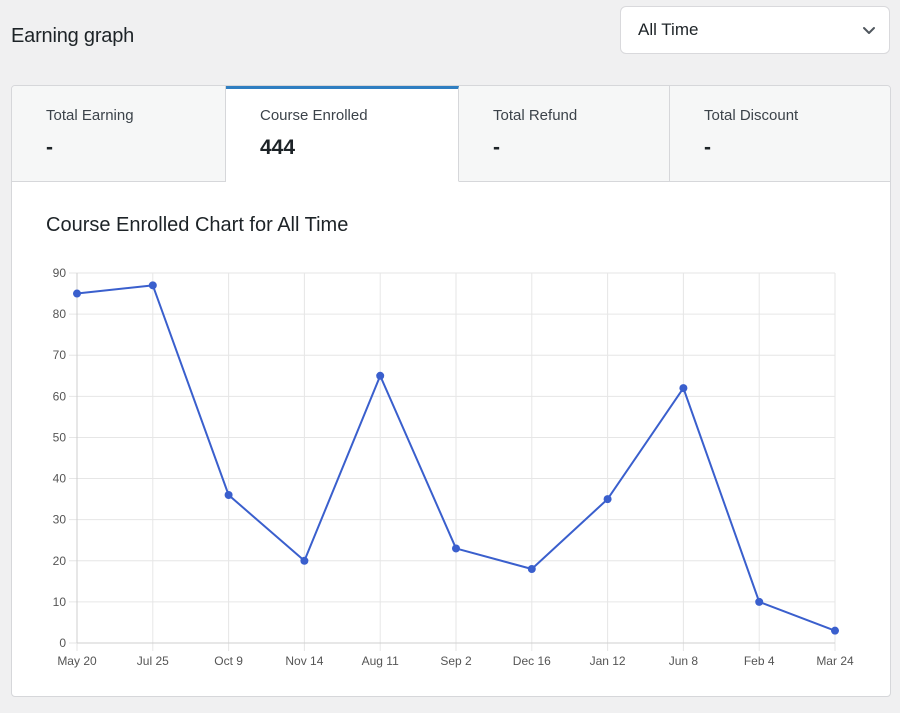 The image size is (900, 713). What do you see at coordinates (197, 225) in the screenshot?
I see `chart-title: Course Enrolled Chart for All Time` at bounding box center [197, 225].